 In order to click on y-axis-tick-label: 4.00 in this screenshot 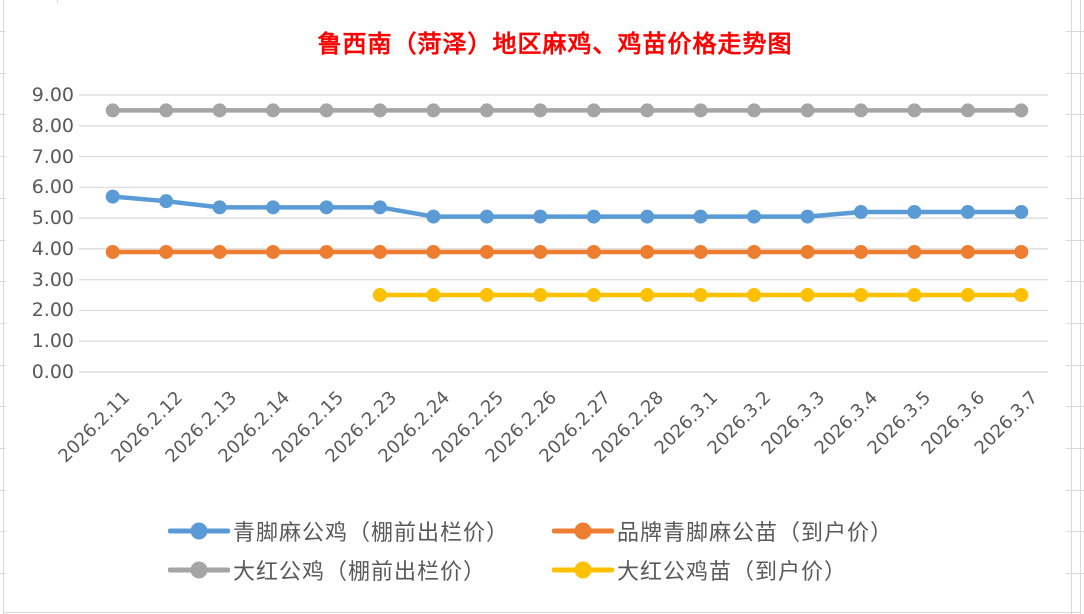, I will do `click(52, 248)`.